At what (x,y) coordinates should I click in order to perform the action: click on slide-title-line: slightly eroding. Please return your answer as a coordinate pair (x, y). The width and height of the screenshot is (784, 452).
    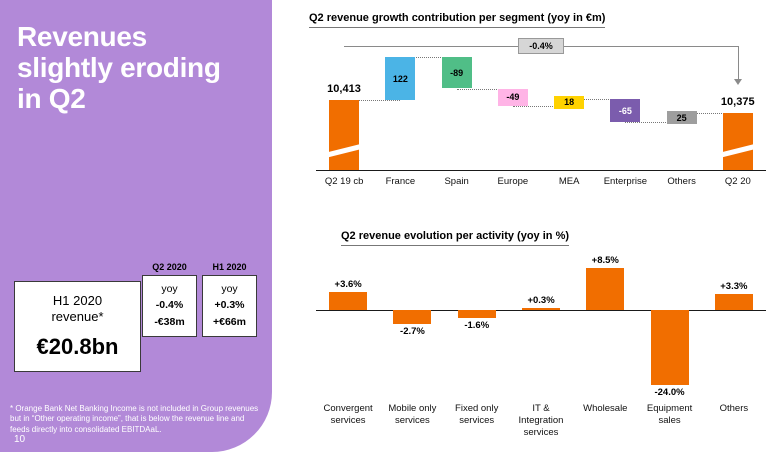
    Looking at the image, I should click on (119, 67).